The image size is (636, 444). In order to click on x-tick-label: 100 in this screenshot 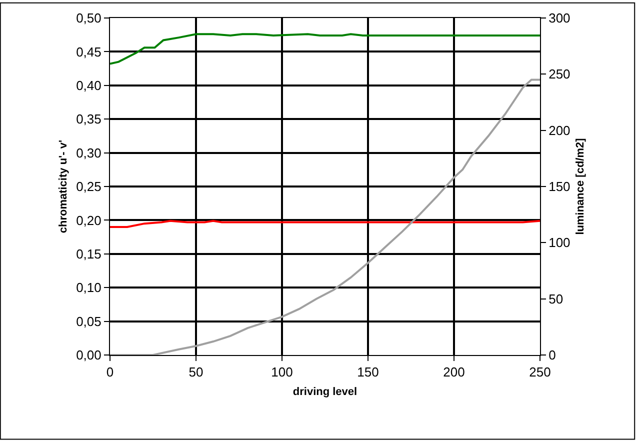, I will do `click(282, 372)`.